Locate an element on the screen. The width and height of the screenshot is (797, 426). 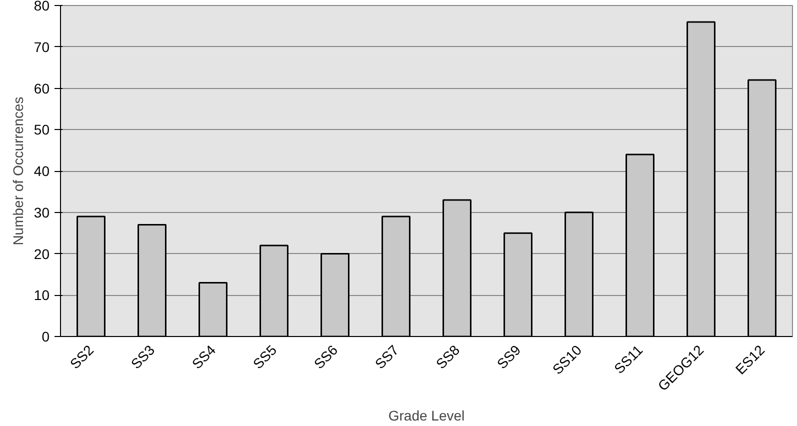
x-tick-label: SS9 is located at coordinates (509, 357).